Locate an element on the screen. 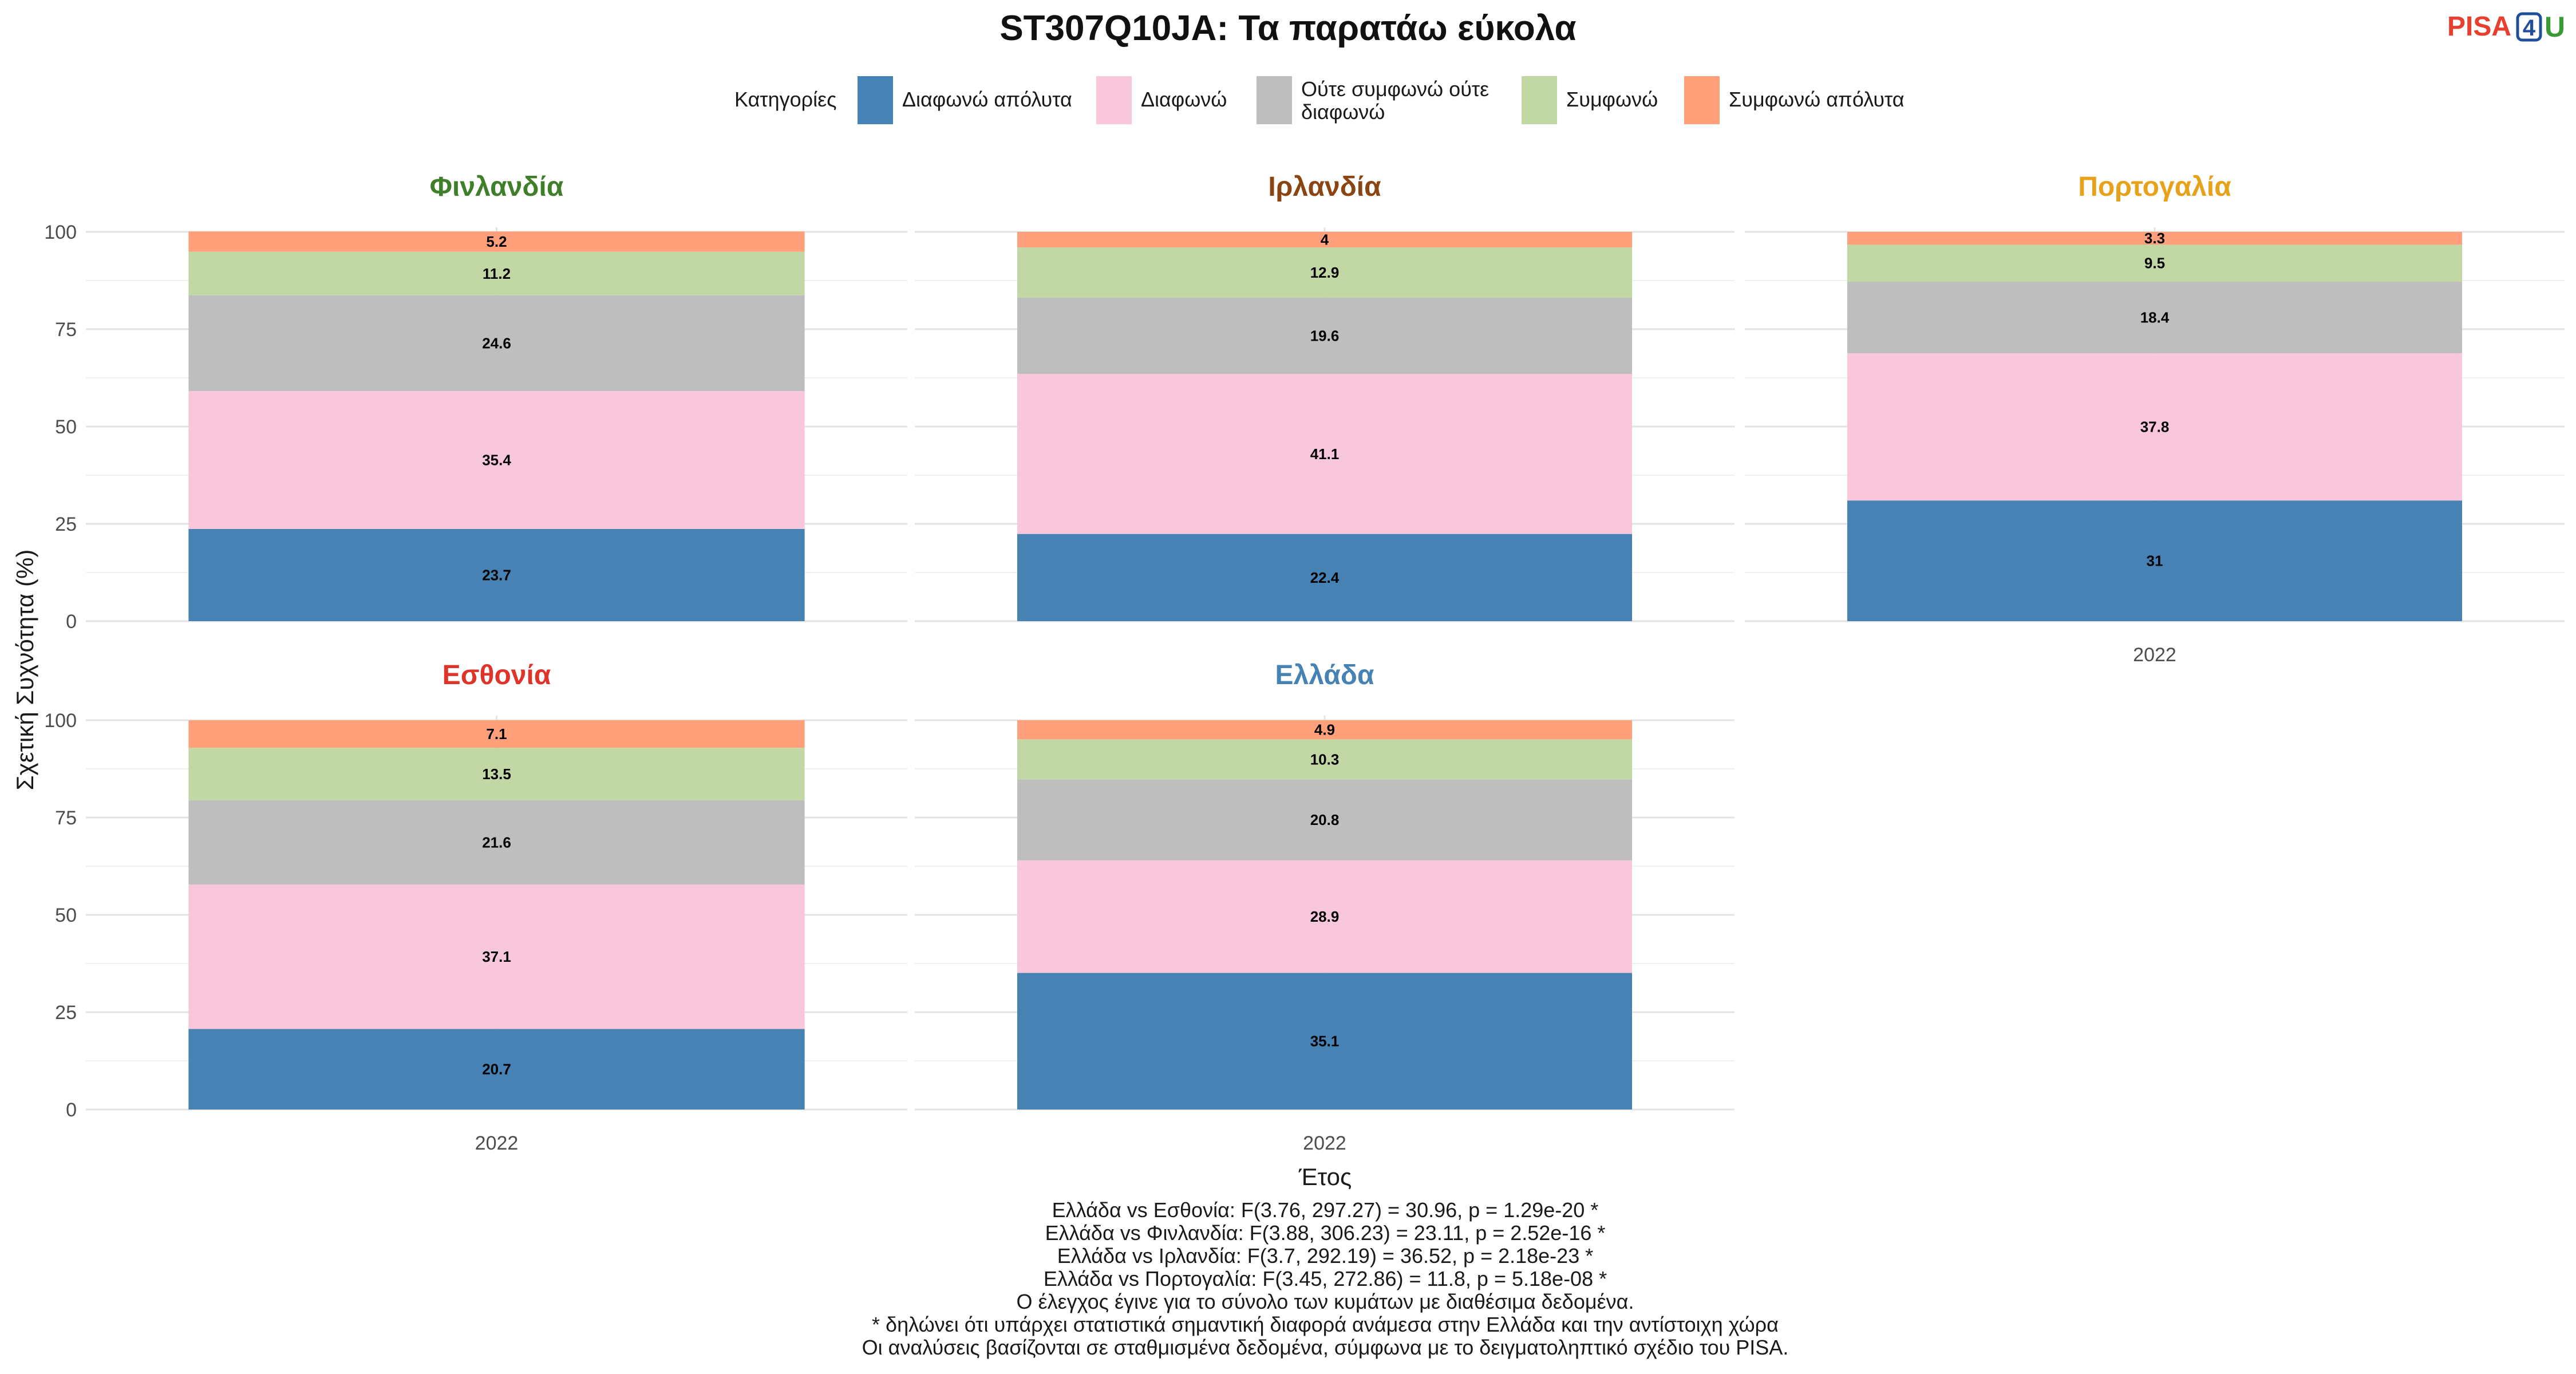 This screenshot has width=2576, height=1374. bar-value-label: 13.5 is located at coordinates (496, 774).